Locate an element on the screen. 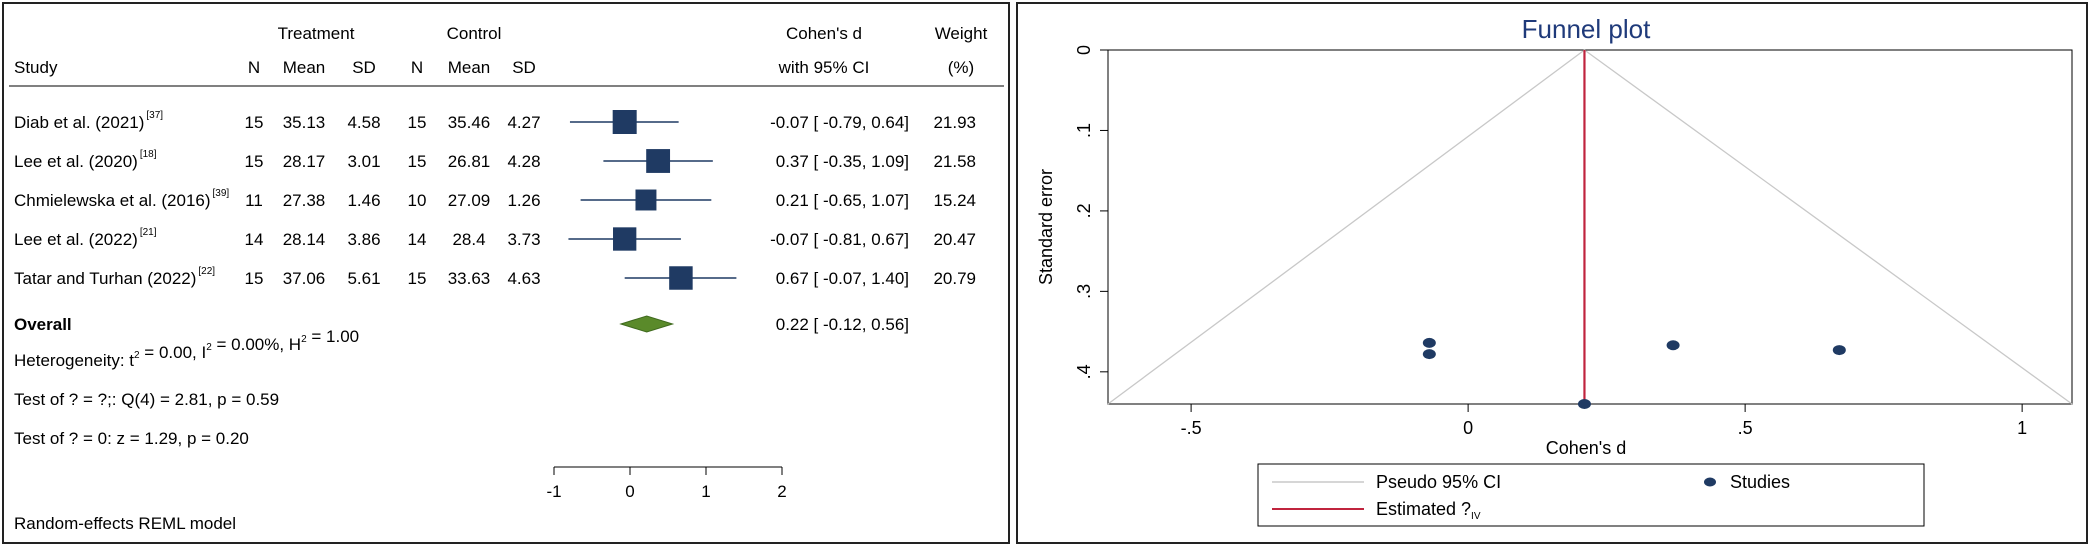 Image resolution: width=2092 pixels, height=548 pixels. legend-box is located at coordinates (1591, 495).